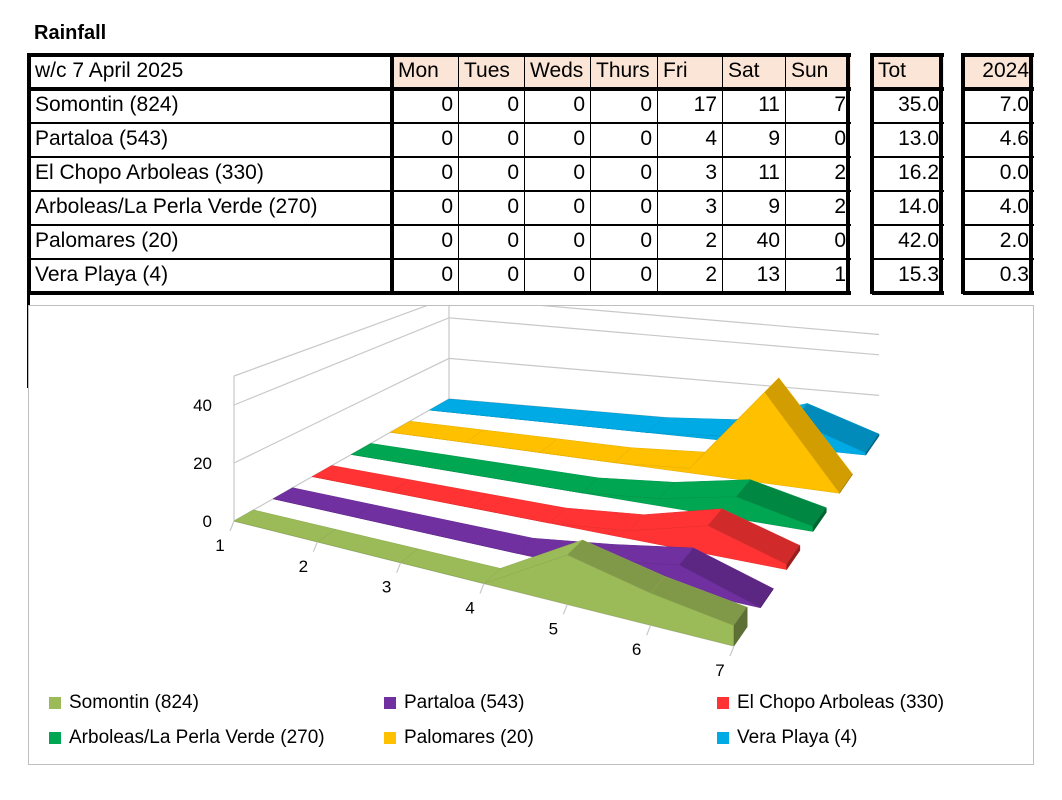  I want to click on y-tick-label: 20, so click(202, 463).